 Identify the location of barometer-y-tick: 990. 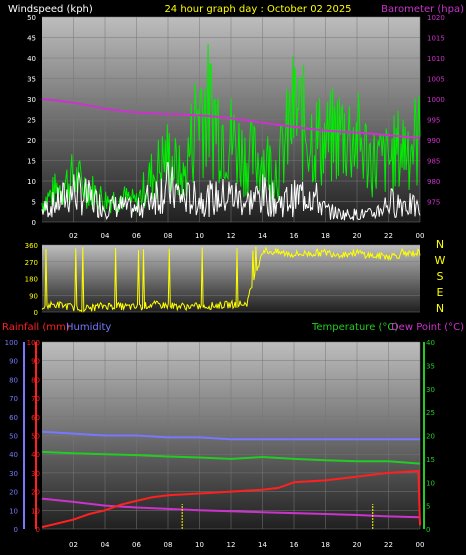
(433, 141).